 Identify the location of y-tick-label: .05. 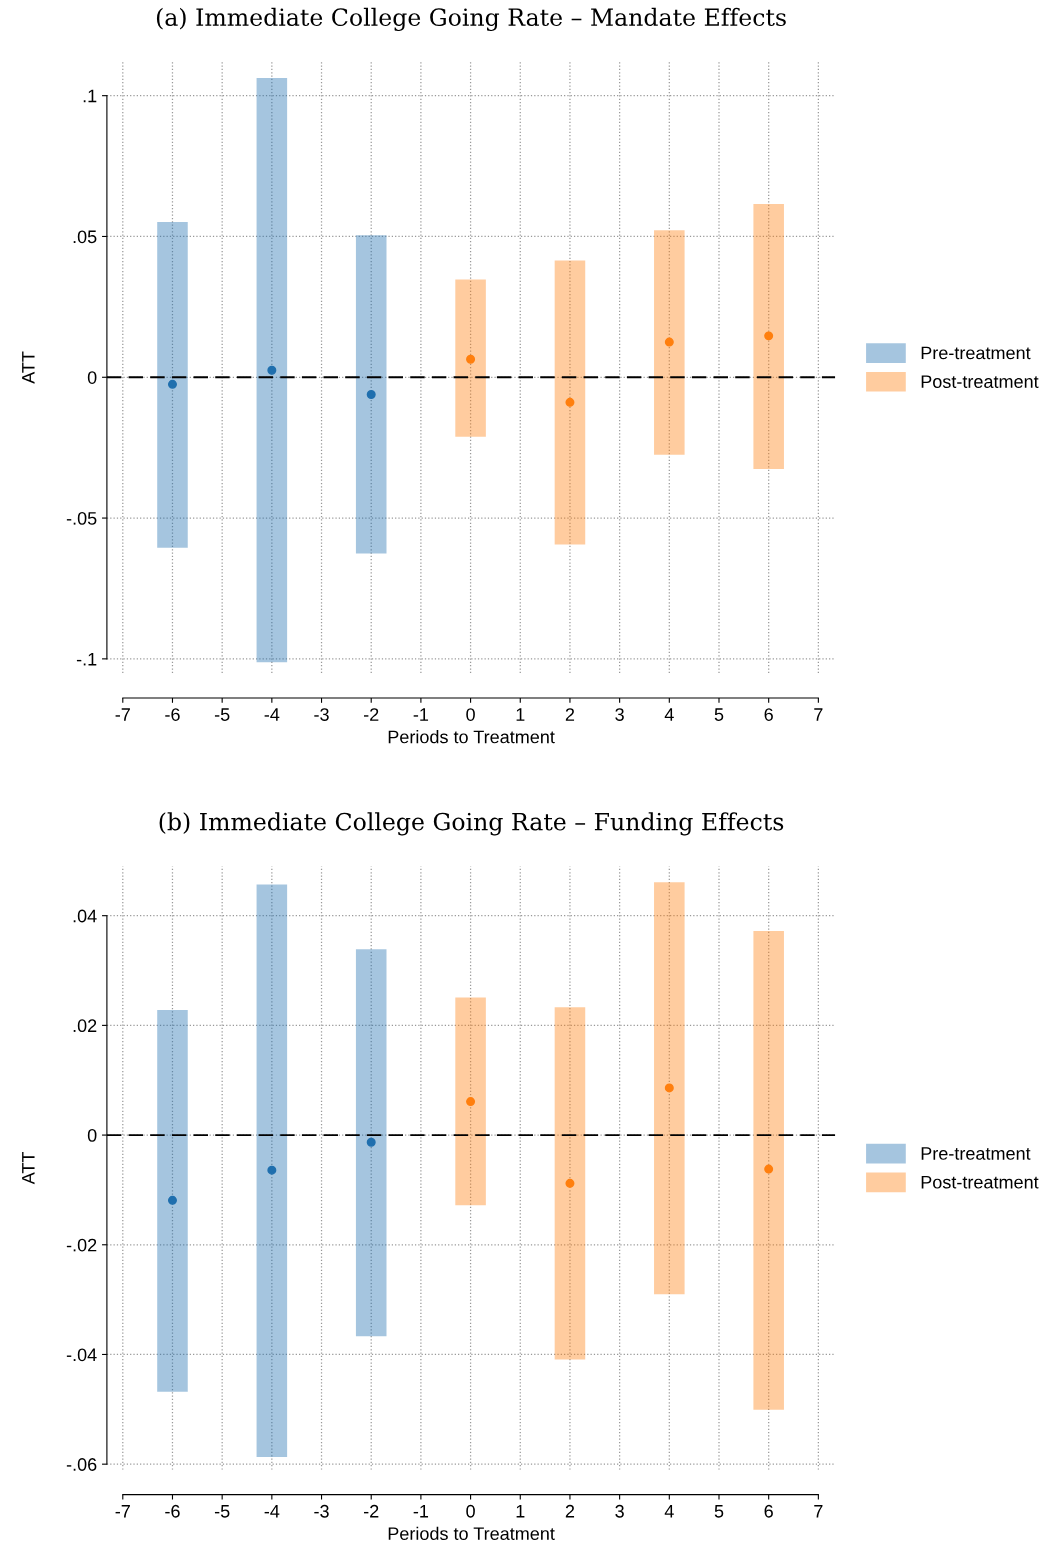
(85, 237).